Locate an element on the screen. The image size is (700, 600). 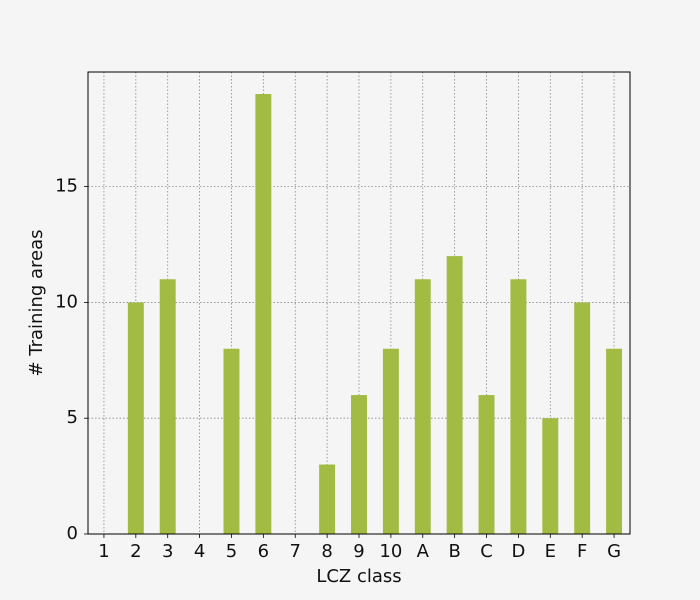
x-tick-label: 5 is located at coordinates (231, 551).